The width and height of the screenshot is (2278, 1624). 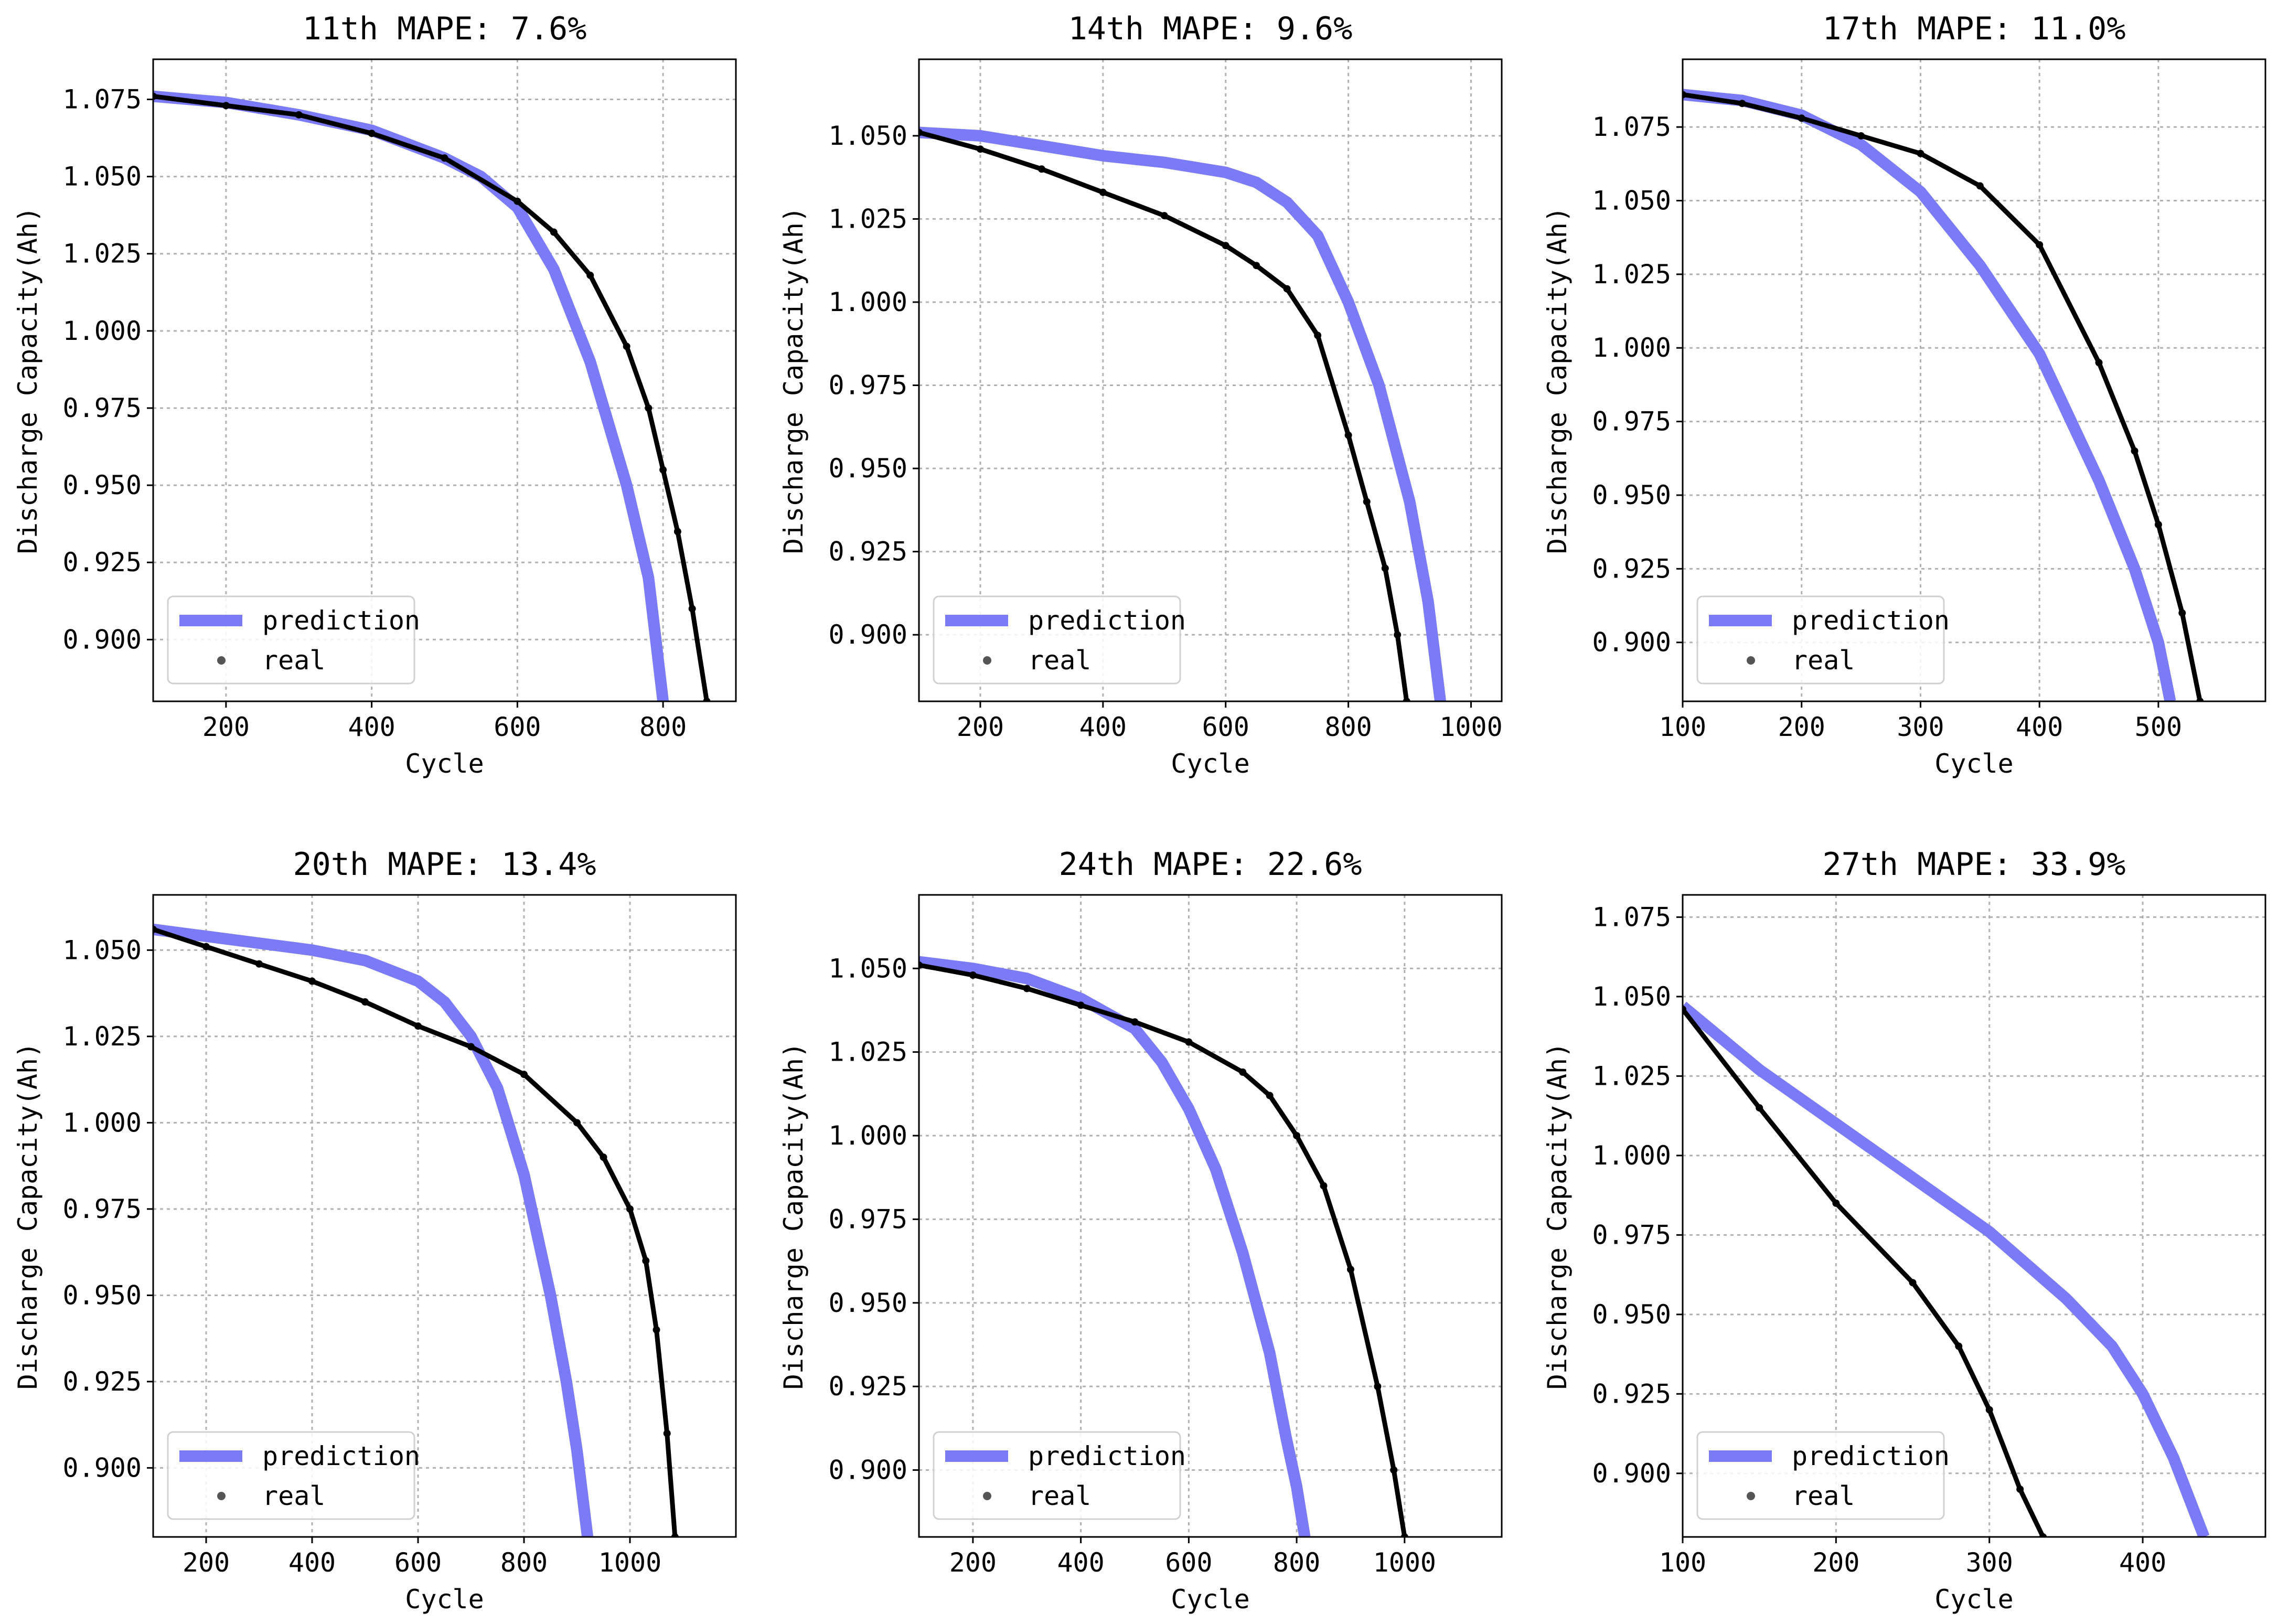 I want to click on x-tick-label: 1000, so click(x=629, y=1562).